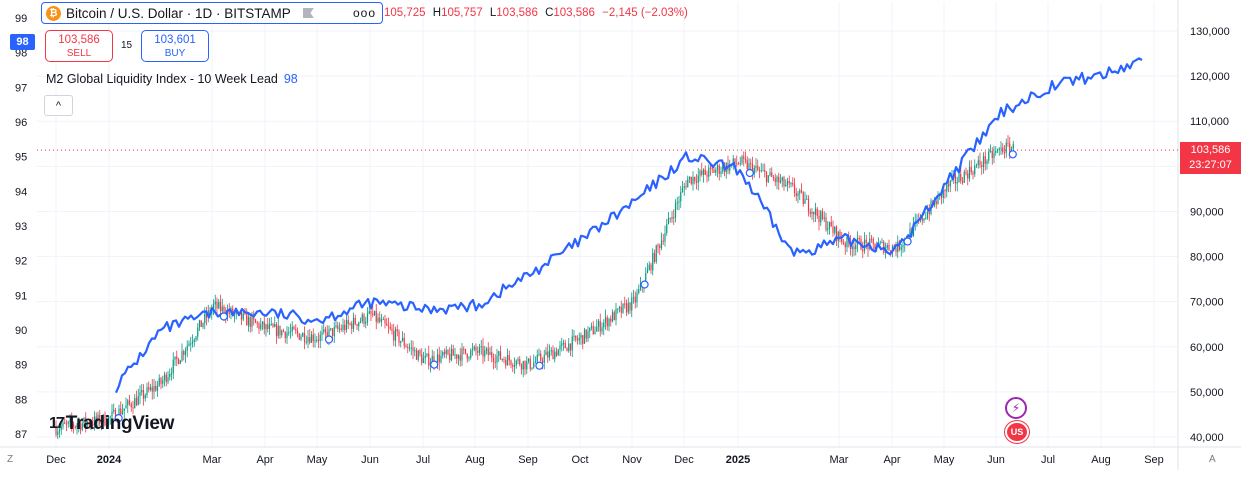 This screenshot has width=1241, height=482. Describe the element at coordinates (58, 105) in the screenshot. I see `collapse-legend-button: ^` at that location.